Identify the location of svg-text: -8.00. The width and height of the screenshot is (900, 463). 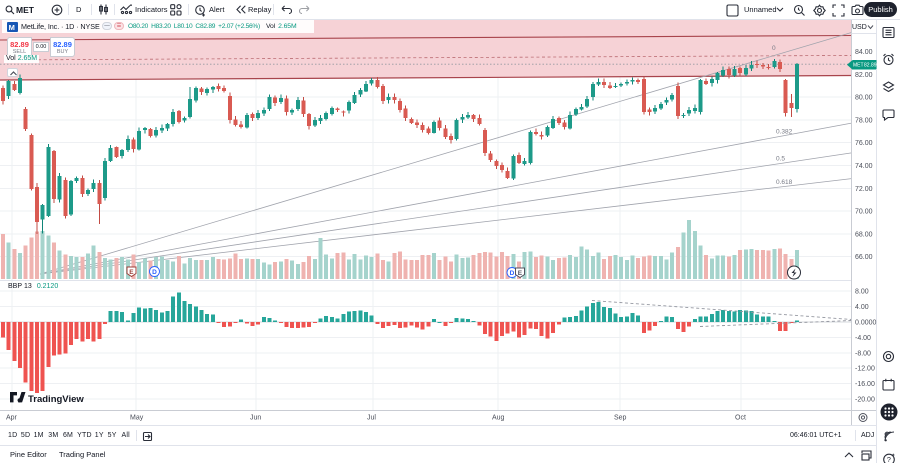
(863, 353).